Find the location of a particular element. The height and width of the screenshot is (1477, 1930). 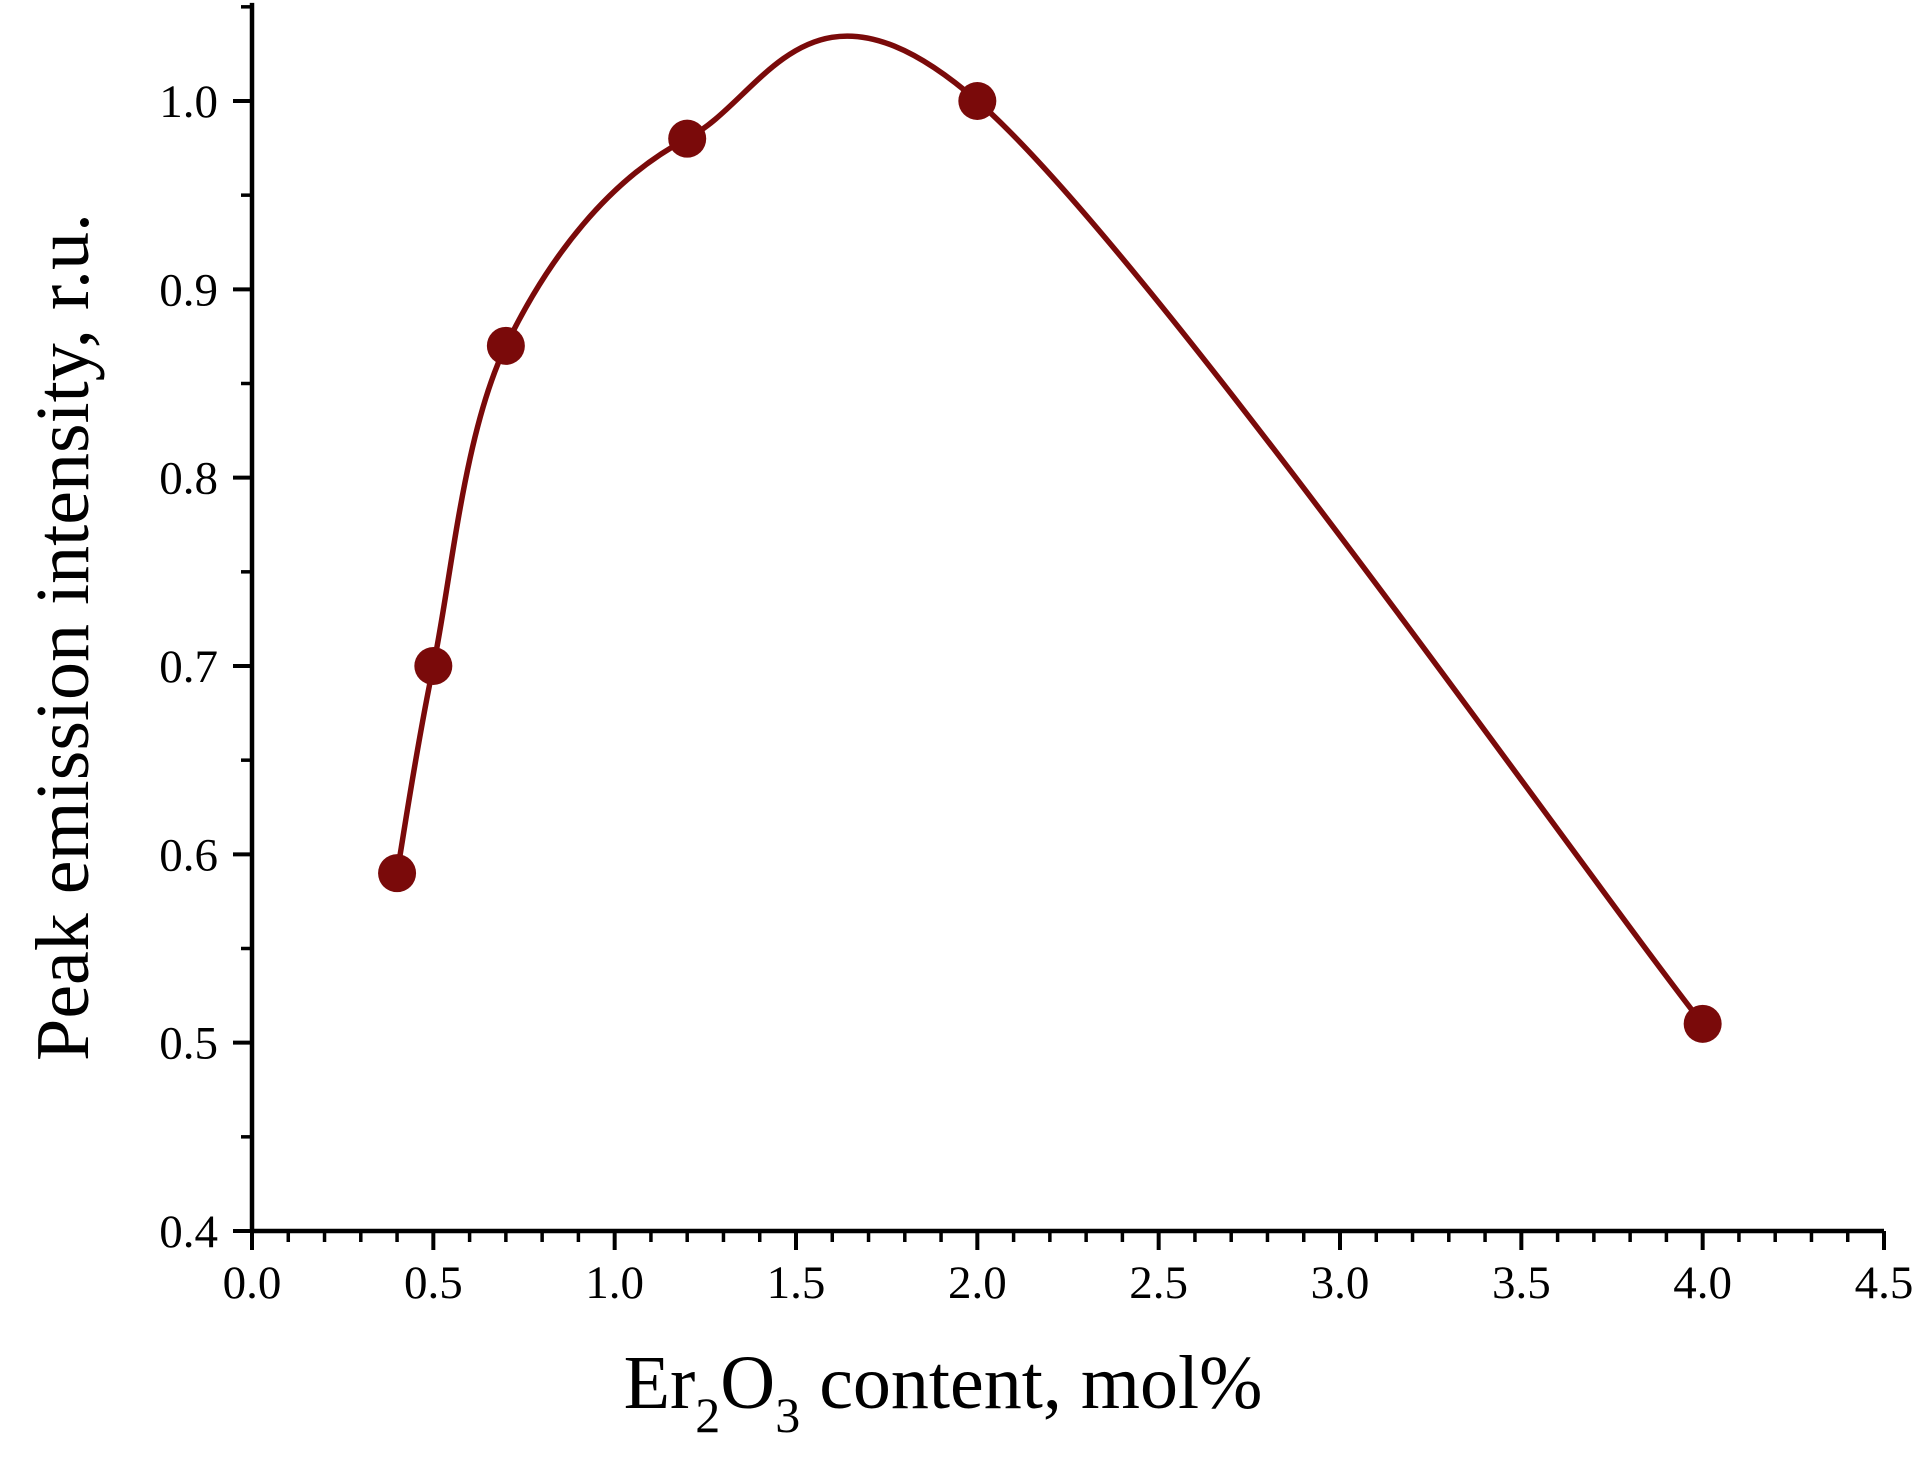

x-axis-title-part: content, mol% is located at coordinates (1031, 1383).